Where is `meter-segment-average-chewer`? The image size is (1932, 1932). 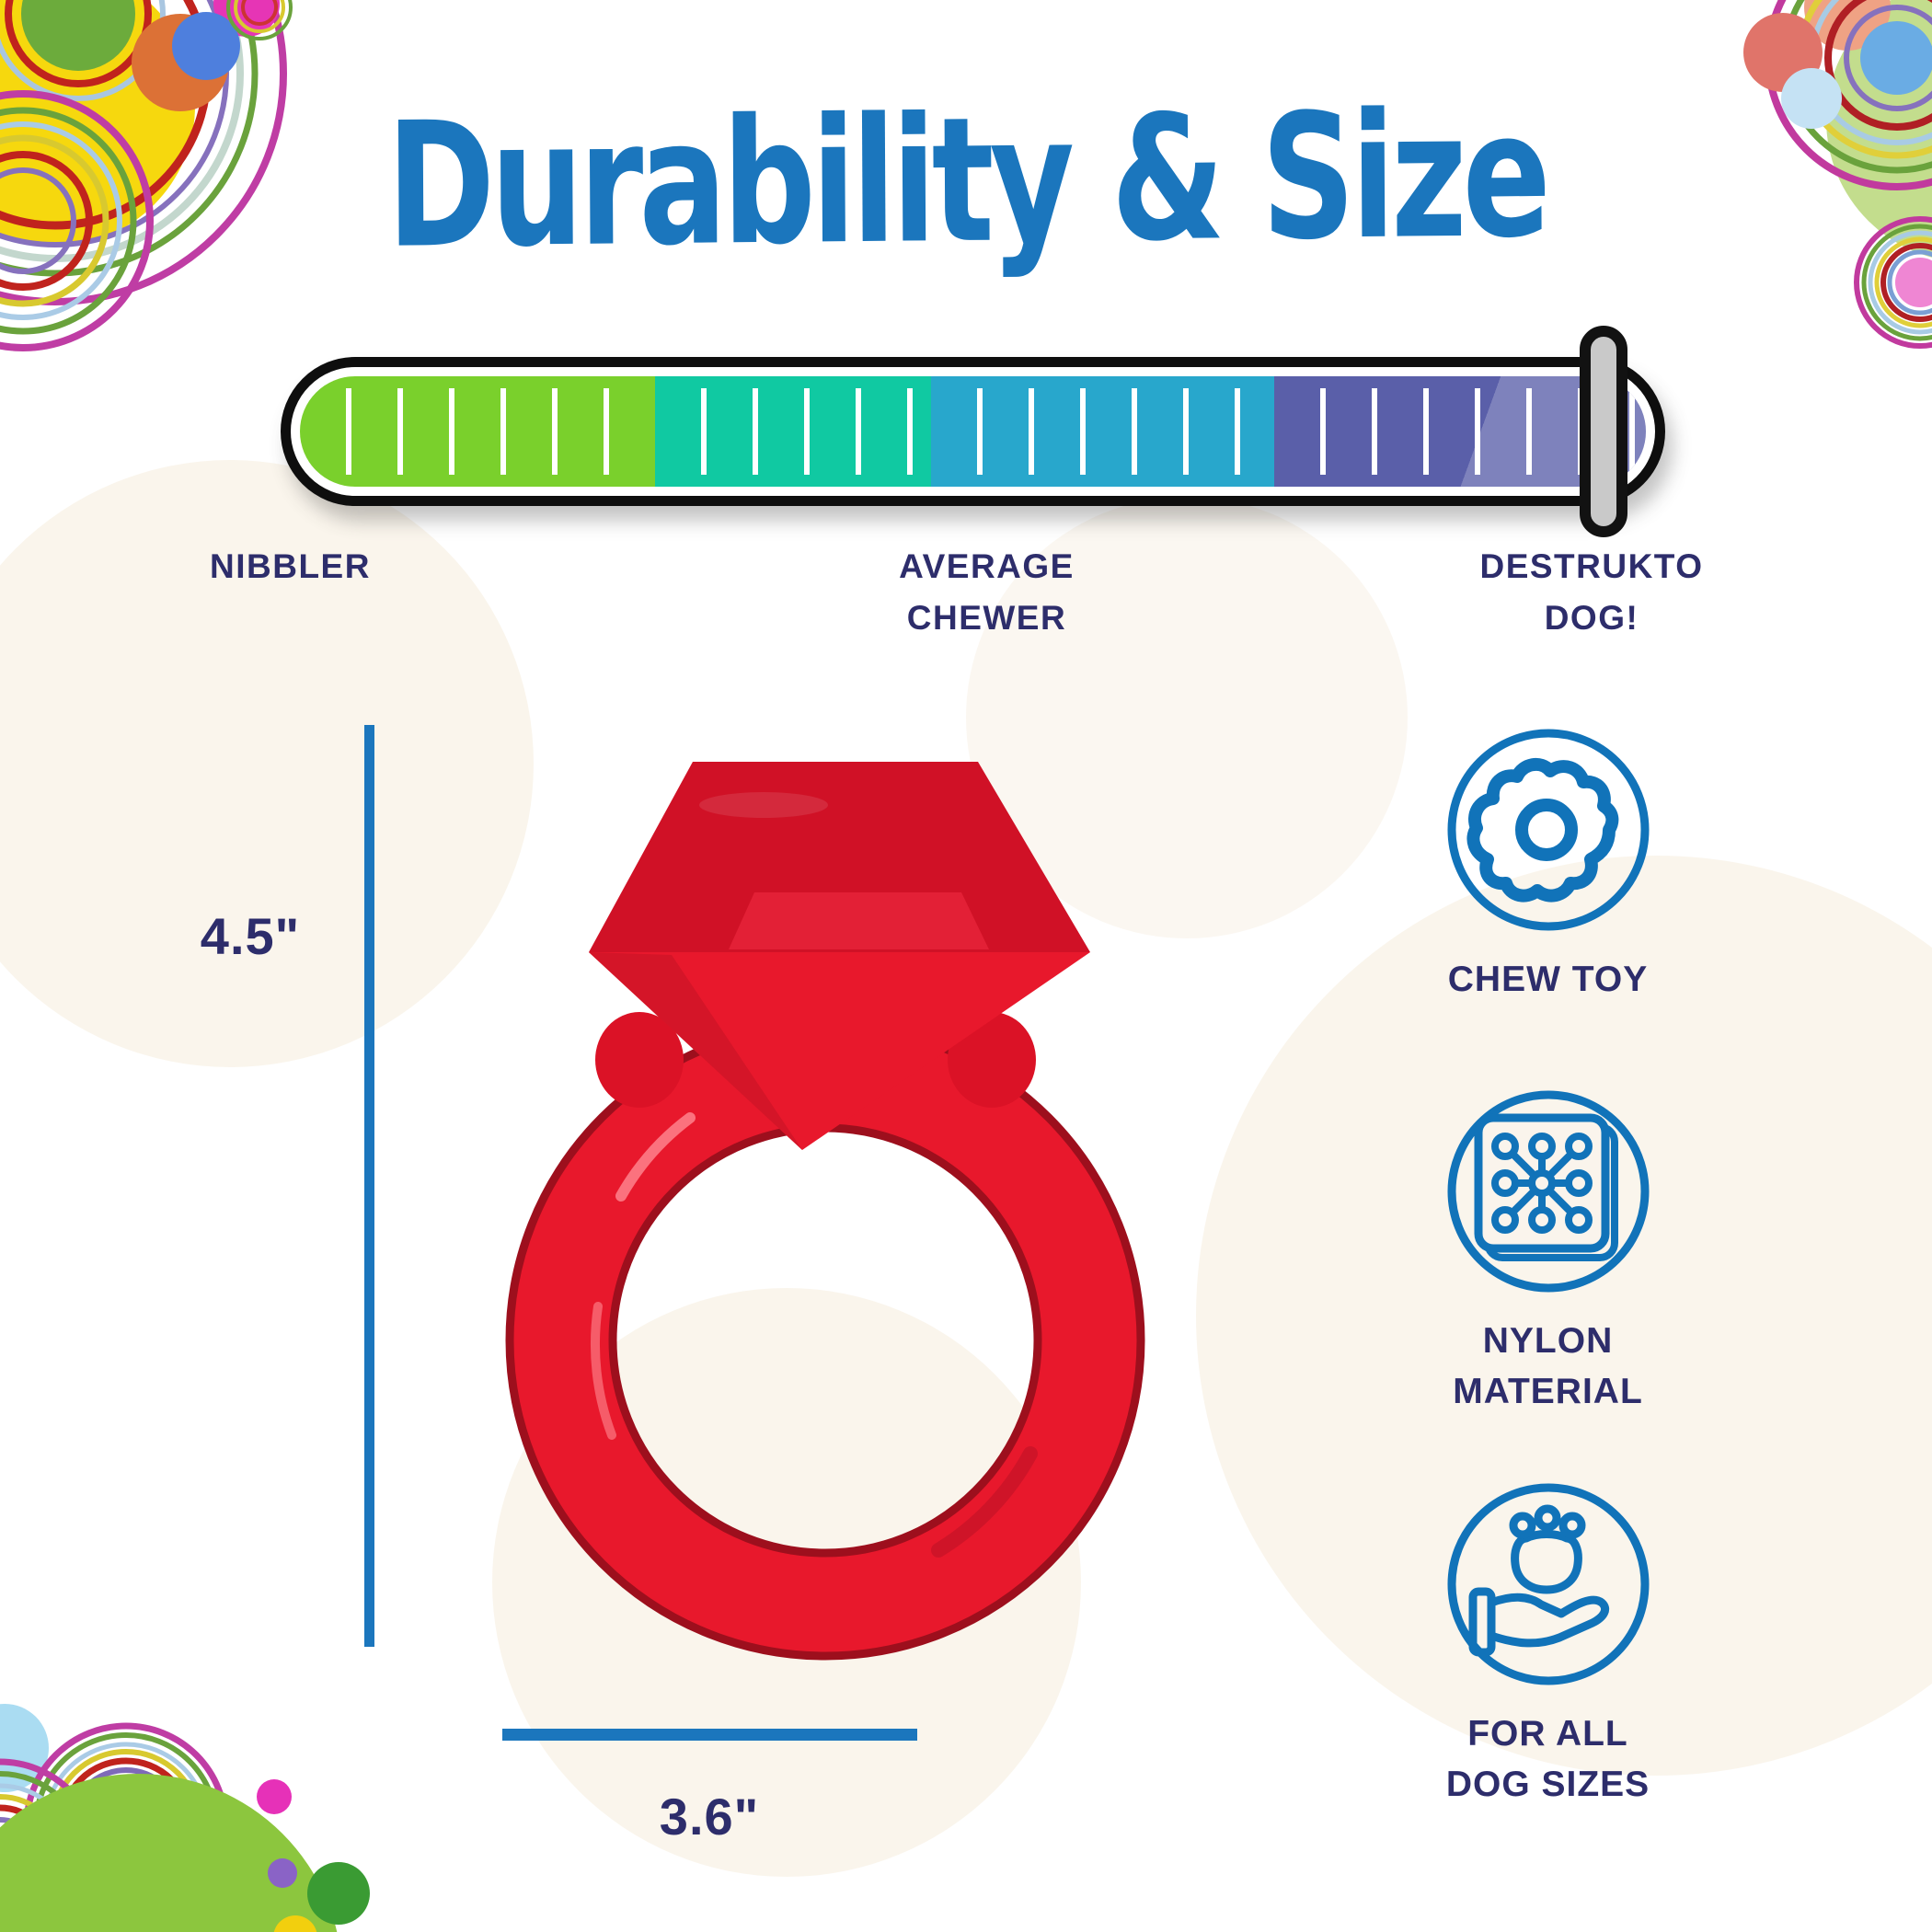
meter-segment-average-chewer is located at coordinates (1103, 431).